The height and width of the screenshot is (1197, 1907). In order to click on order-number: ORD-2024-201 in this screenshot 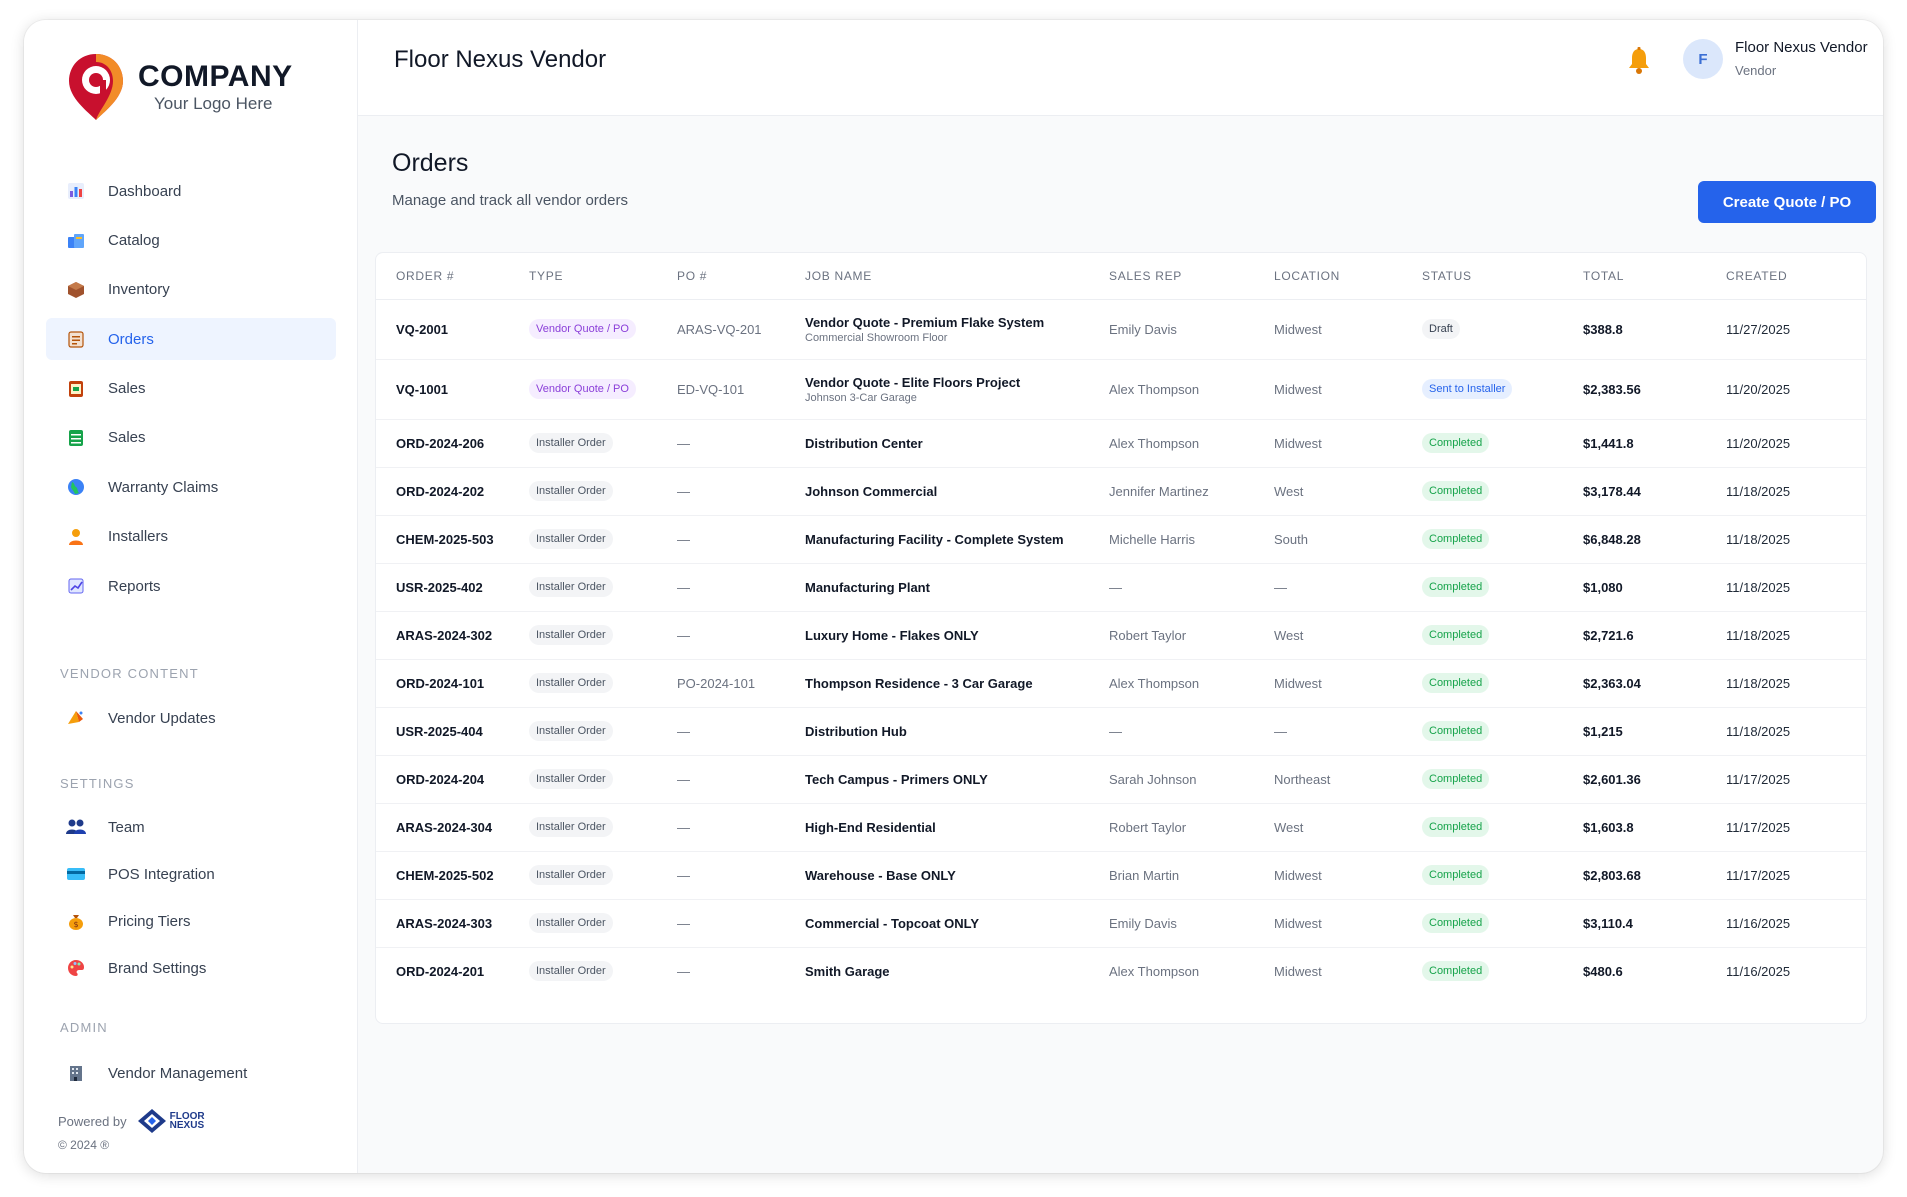, I will do `click(440, 971)`.